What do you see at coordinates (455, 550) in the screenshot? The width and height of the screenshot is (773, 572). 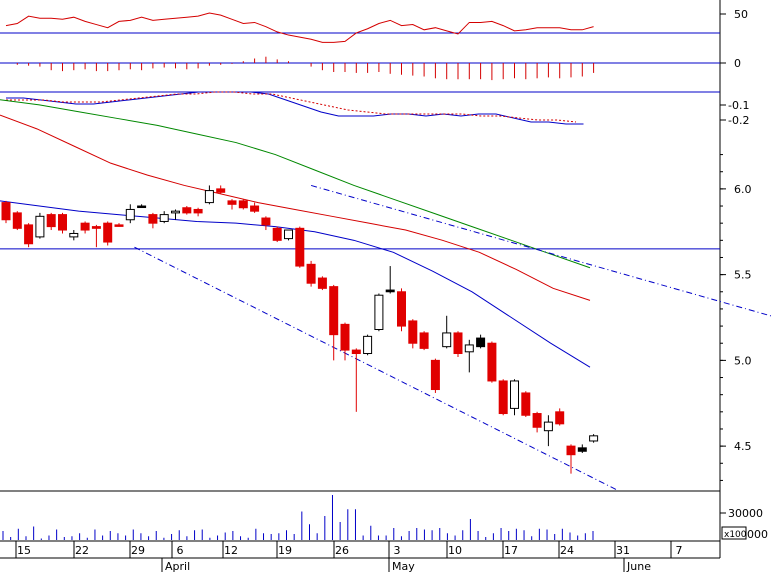 I see `date-tick-label: 10` at bounding box center [455, 550].